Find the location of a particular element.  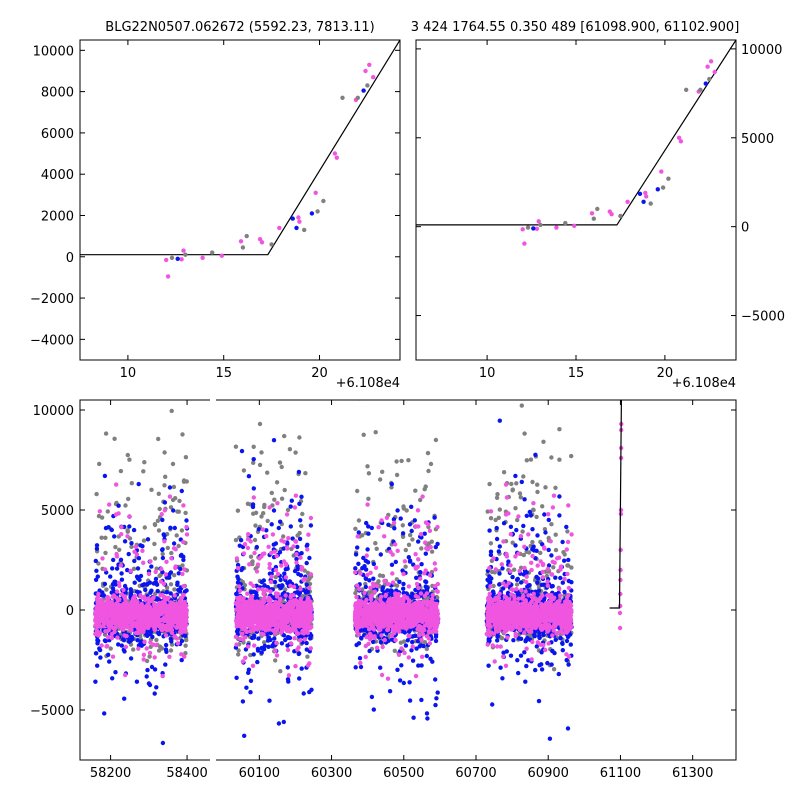

panel-top-right-point-blue is located at coordinates (640, 193).